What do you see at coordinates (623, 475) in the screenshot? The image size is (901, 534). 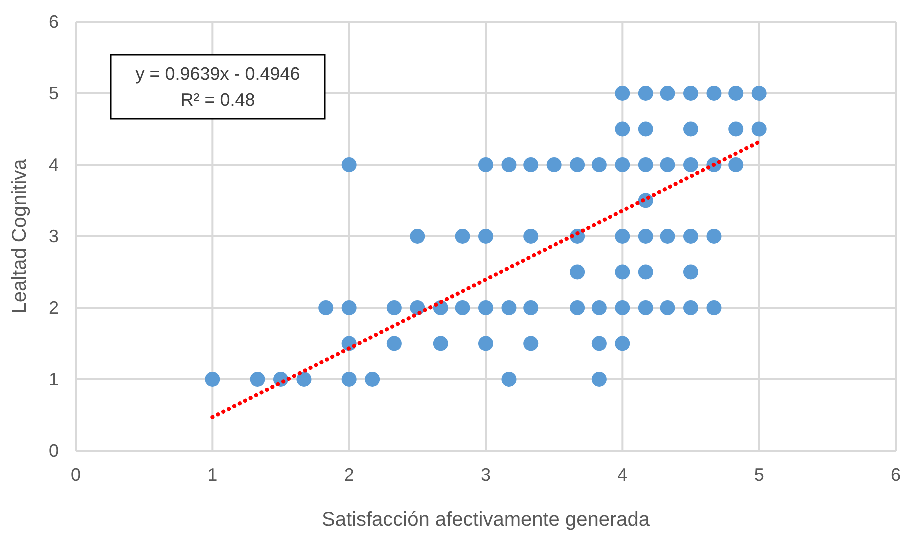 I see `x-tick-label: 4` at bounding box center [623, 475].